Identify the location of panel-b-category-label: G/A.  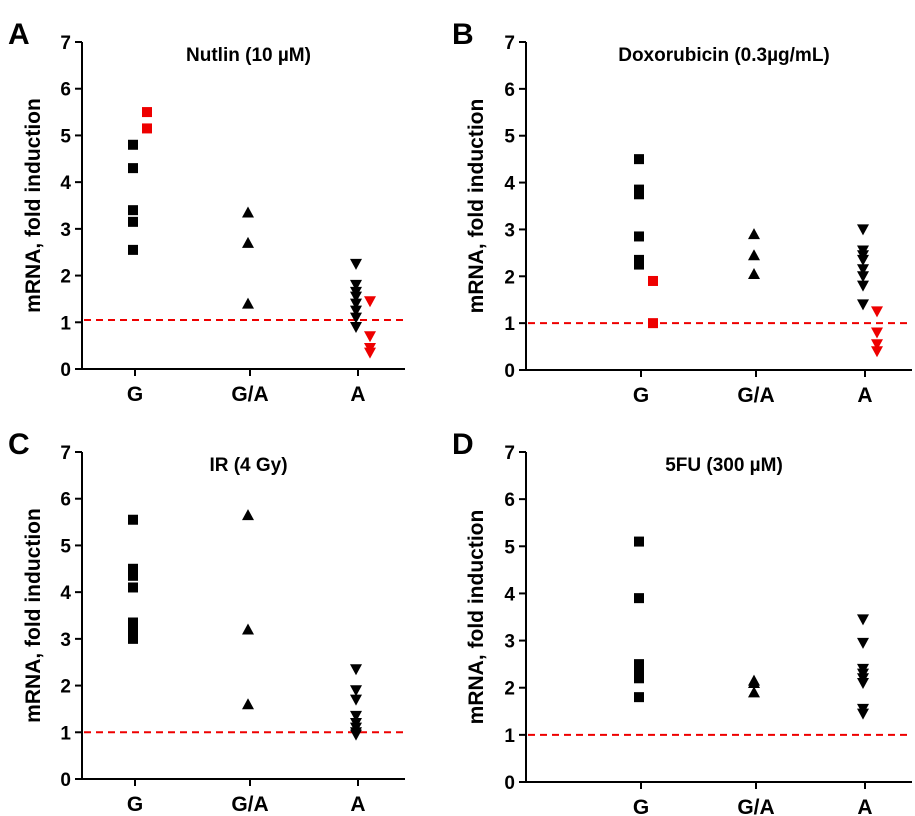
(755, 395).